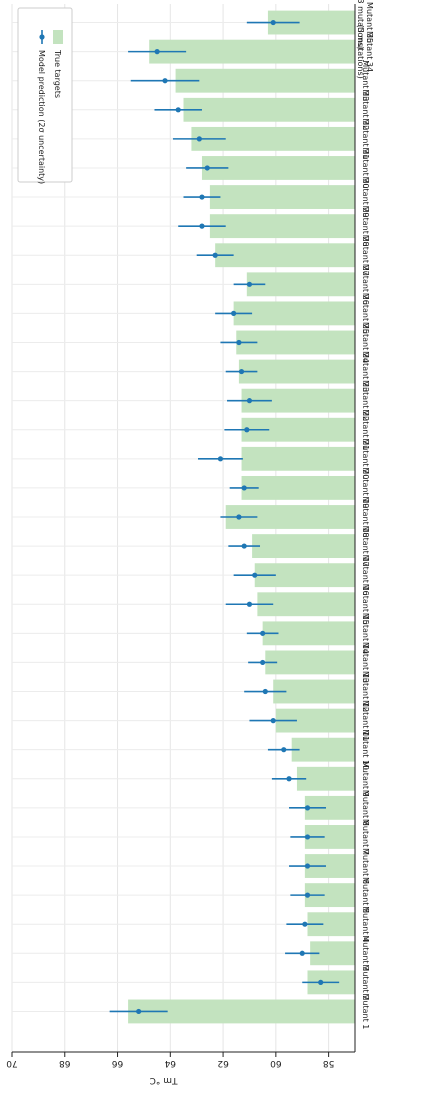  Describe the element at coordinates (365, 837) in the screenshot. I see `category-label-7: Mutant 7` at that location.